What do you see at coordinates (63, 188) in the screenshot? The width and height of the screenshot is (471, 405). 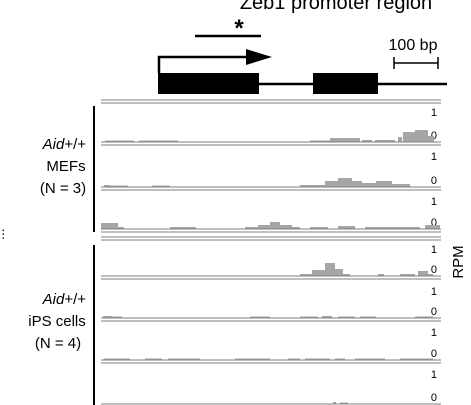 I see `mef-replicate-count: (N = 3)` at bounding box center [63, 188].